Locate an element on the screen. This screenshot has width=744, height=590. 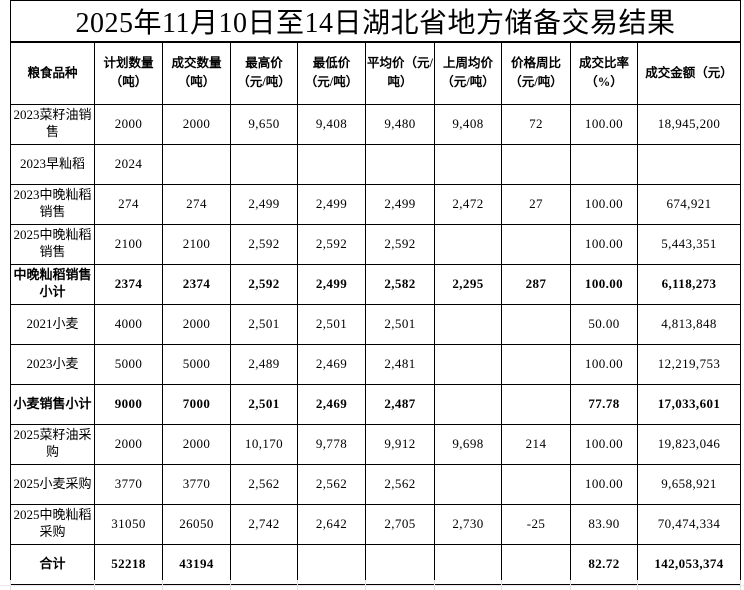
table-row: 合计 52218 43194 82.72 142,053,374 is located at coordinates (376, 564).